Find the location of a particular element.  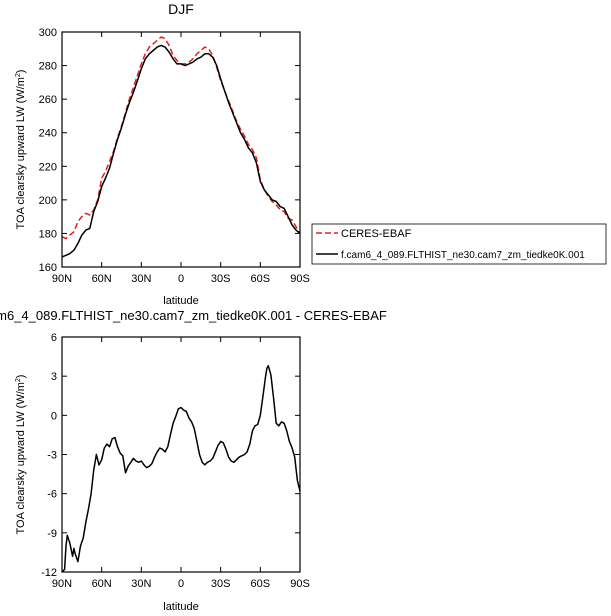

legend-box is located at coordinates (459, 244).